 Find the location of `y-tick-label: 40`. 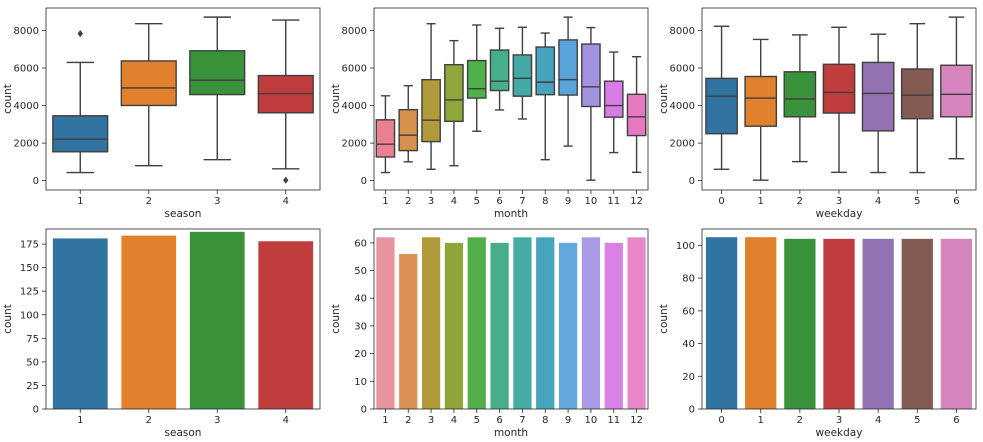

y-tick-label: 40 is located at coordinates (688, 344).